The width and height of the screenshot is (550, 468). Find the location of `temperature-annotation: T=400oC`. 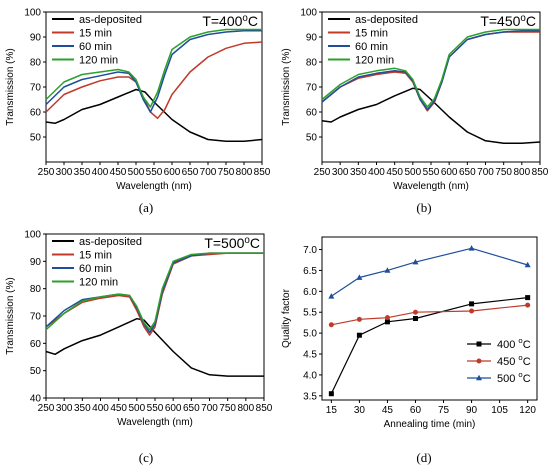

temperature-annotation: T=400oC is located at coordinates (230, 21).